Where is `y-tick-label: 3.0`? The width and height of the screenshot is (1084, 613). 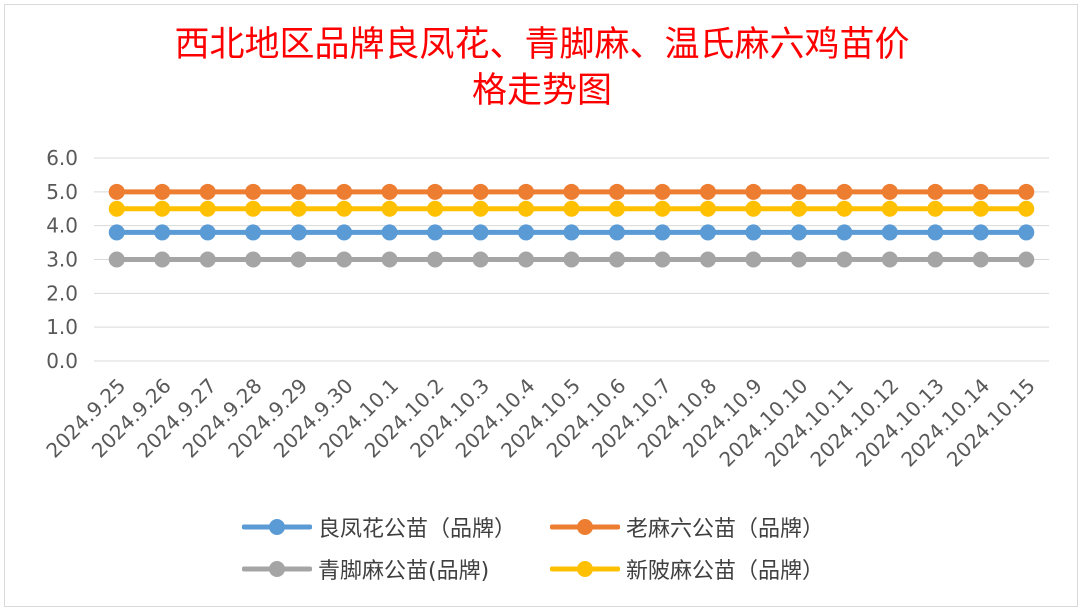 y-tick-label: 3.0 is located at coordinates (62, 260).